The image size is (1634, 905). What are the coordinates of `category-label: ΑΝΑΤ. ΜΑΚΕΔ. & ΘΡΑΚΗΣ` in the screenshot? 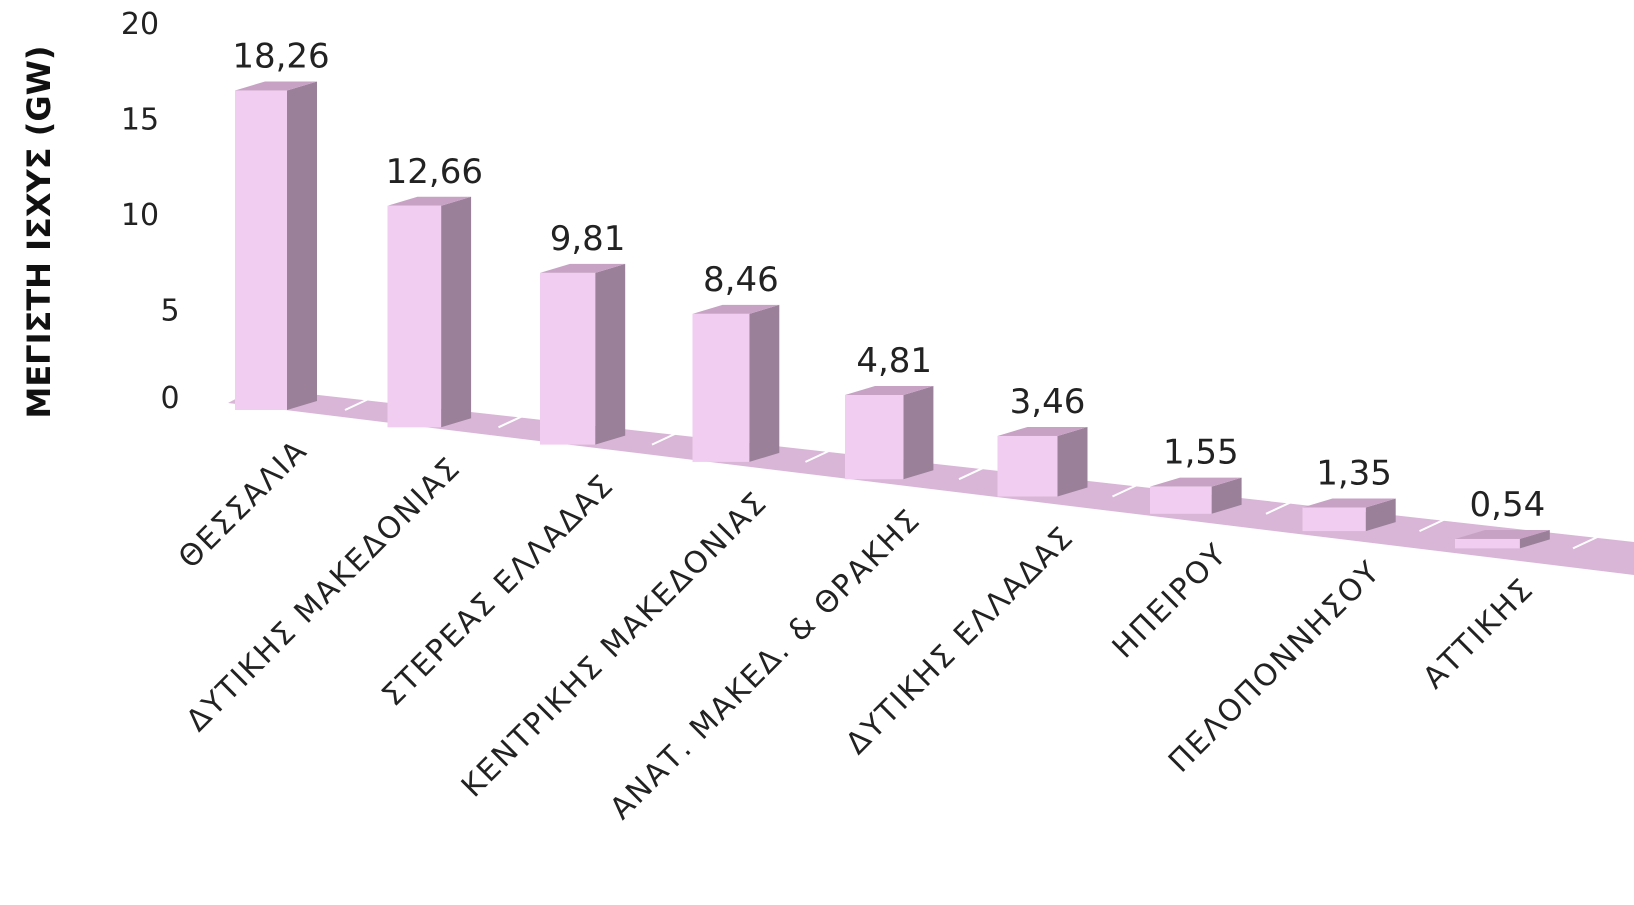 It's located at (765, 664).